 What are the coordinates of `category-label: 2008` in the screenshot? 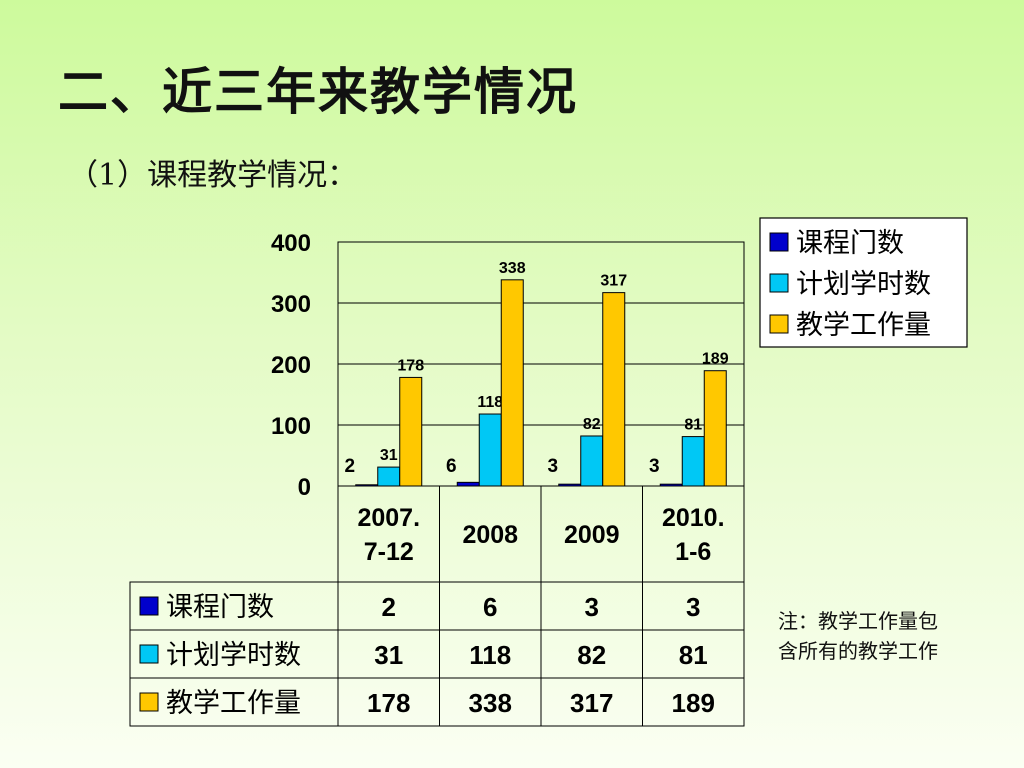 It's located at (490, 535).